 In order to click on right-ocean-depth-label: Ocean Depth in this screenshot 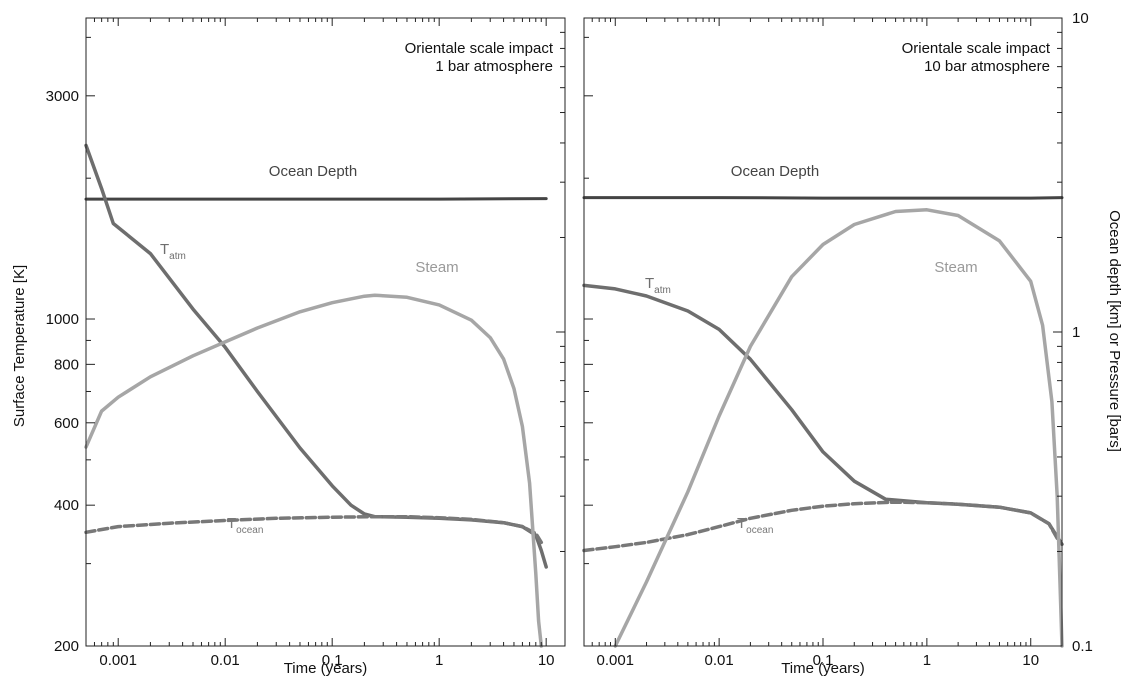, I will do `click(775, 171)`.